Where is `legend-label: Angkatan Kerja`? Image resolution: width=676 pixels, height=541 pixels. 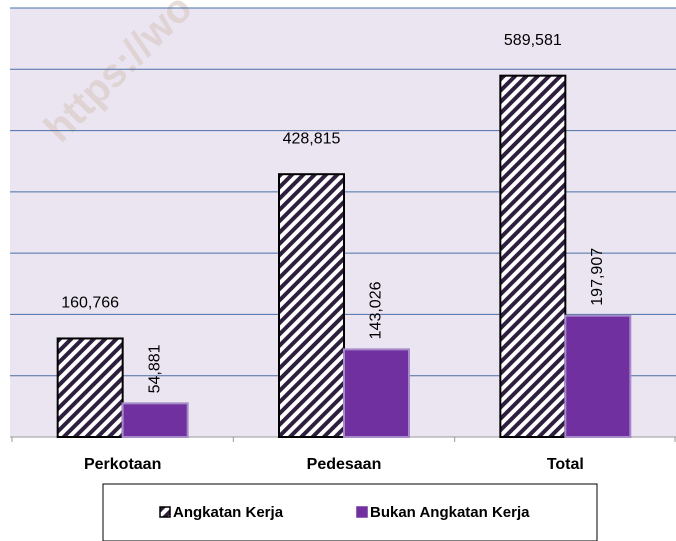
legend-label: Angkatan Kerja is located at coordinates (228, 512).